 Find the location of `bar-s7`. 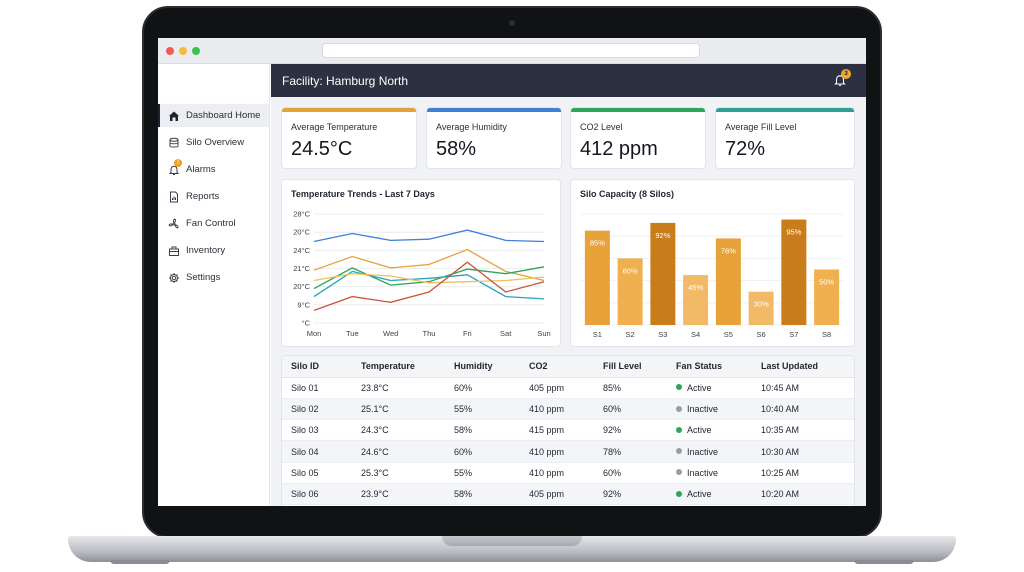

bar-s7 is located at coordinates (794, 272).